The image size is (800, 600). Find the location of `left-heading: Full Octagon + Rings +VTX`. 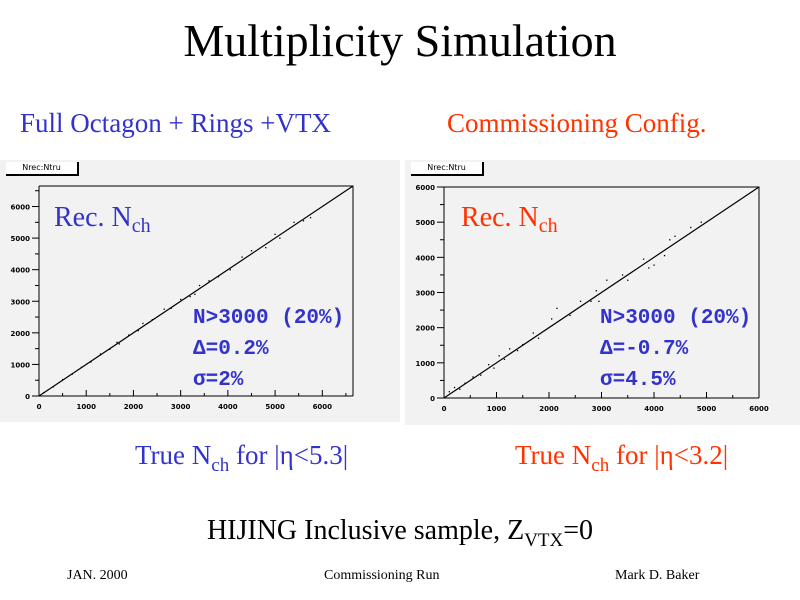

left-heading: Full Octagon + Rings +VTX is located at coordinates (175, 123).